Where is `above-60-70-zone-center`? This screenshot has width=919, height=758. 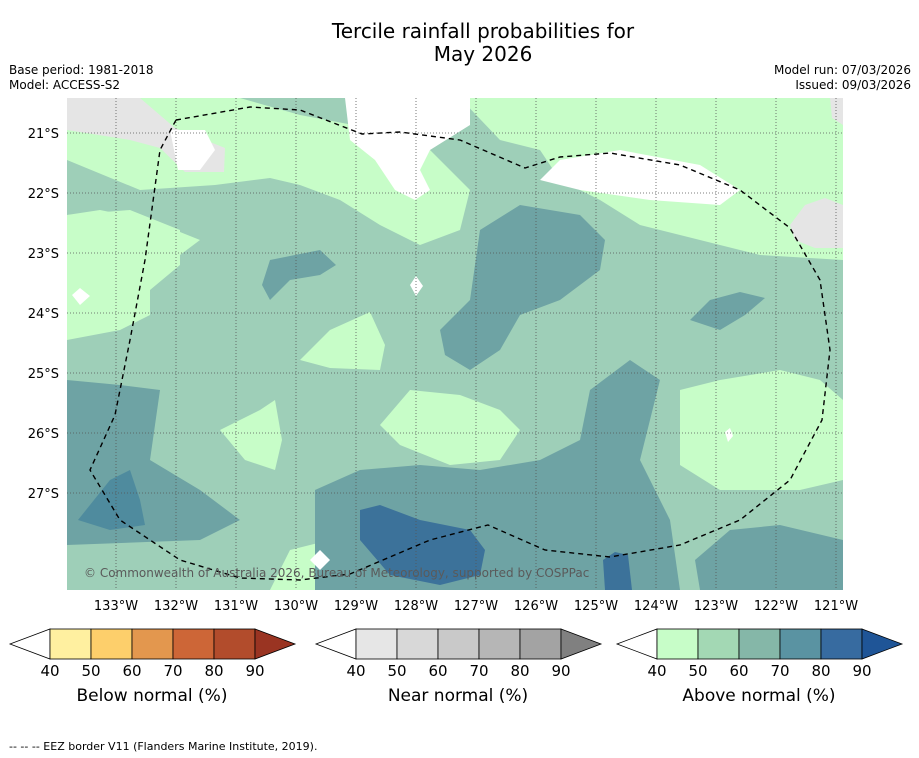
above-60-70-zone-center is located at coordinates (522, 287).